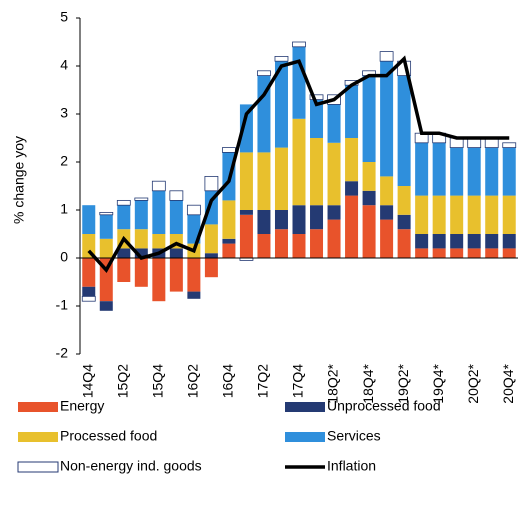  Describe the element at coordinates (64, 113) in the screenshot. I see `y-tick-label: 3` at that location.